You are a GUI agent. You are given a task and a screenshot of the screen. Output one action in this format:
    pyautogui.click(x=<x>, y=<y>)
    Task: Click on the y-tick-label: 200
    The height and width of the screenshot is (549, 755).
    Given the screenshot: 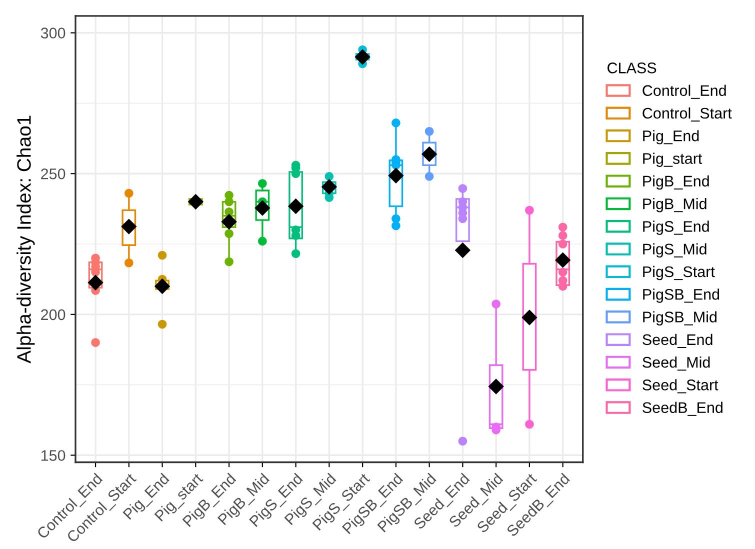 What is the action you would take?
    pyautogui.click(x=53, y=314)
    